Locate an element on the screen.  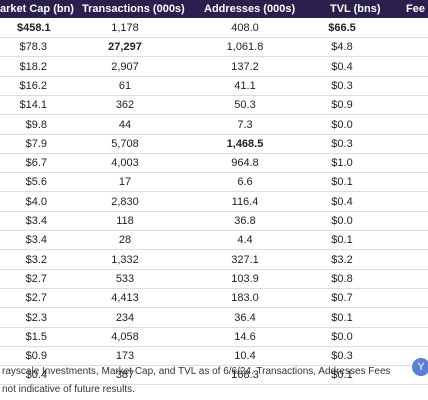
cell-addresses: 10.4 is located at coordinates (245, 356).